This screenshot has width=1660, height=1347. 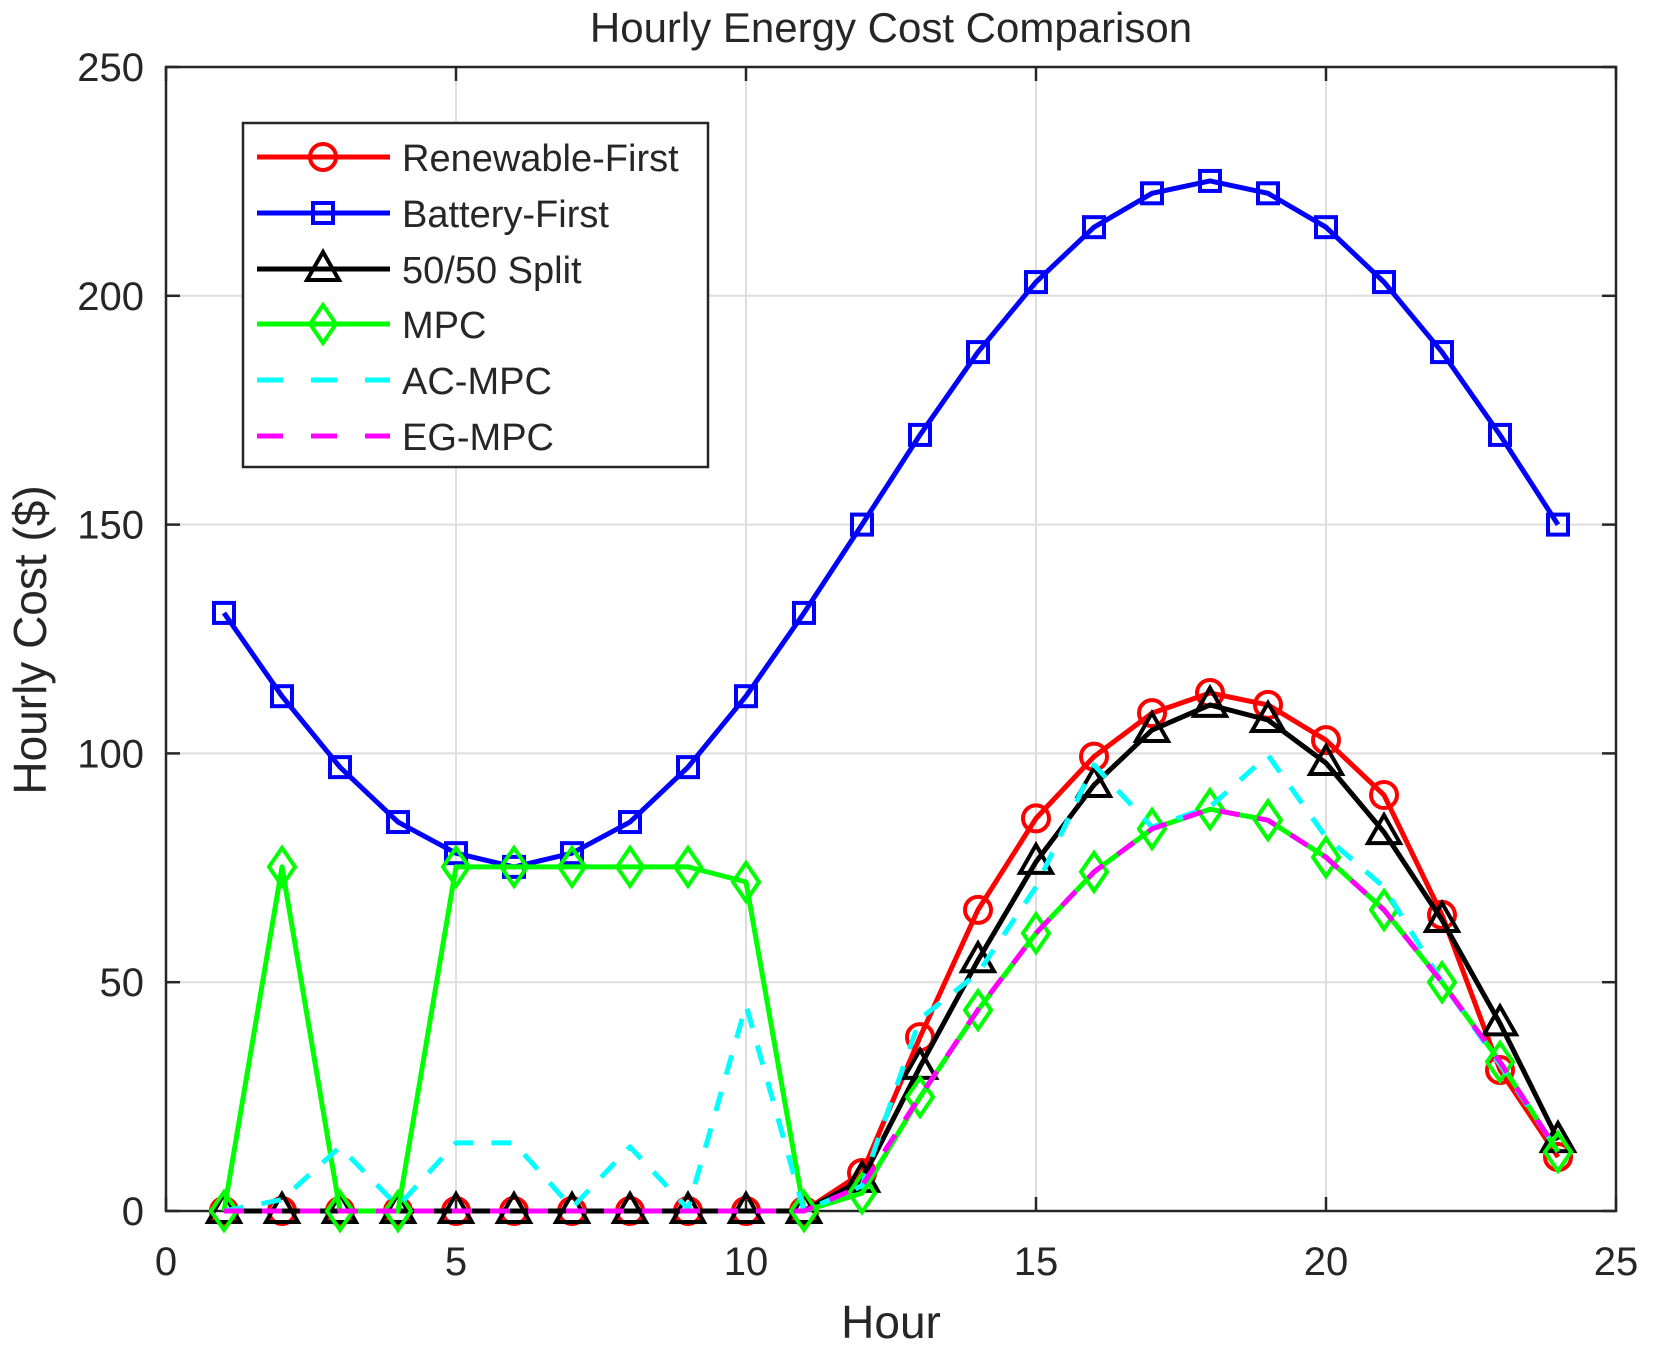 I want to click on legend-entry-renewable-first: Renewable-First, so click(x=468, y=159).